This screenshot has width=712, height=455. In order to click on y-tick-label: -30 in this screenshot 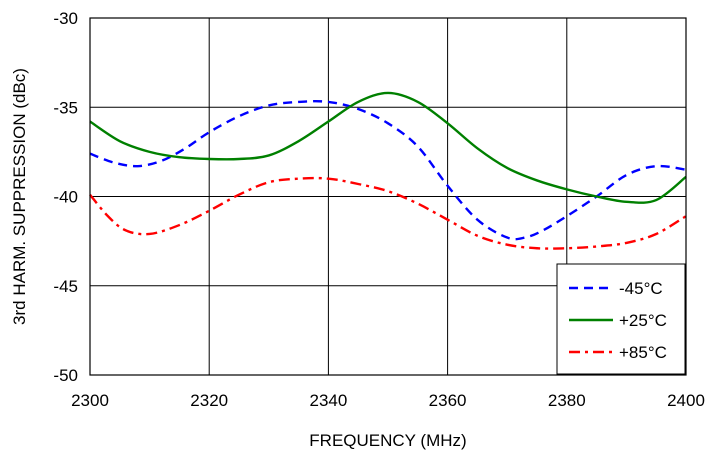, I will do `click(65, 18)`.